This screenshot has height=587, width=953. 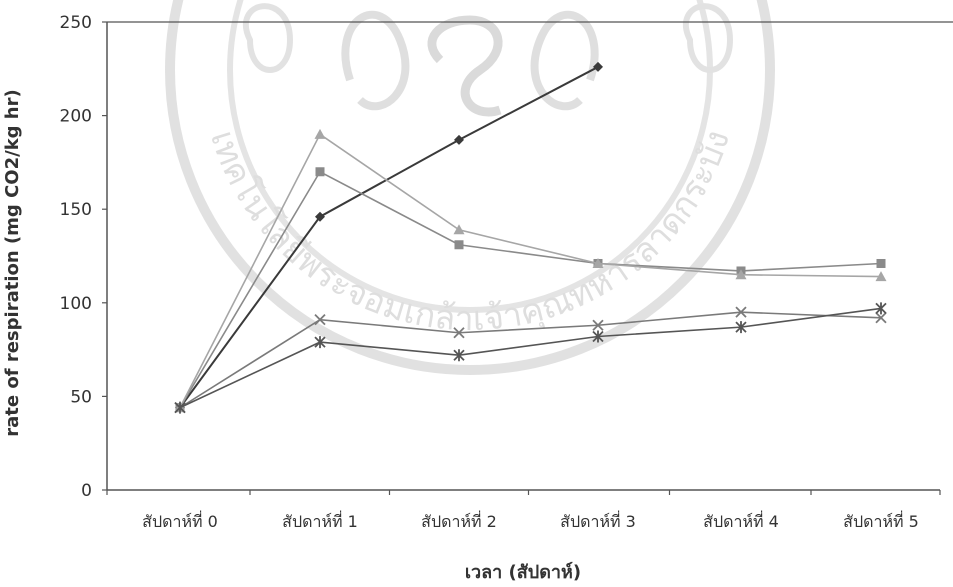 What do you see at coordinates (76, 117) in the screenshot?
I see `y-tick-label: 200` at bounding box center [76, 117].